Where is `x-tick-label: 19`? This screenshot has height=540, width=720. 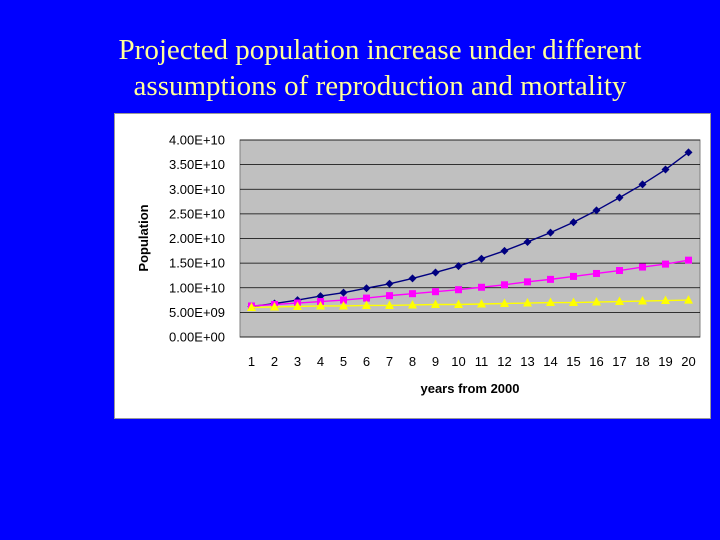 x-tick-label: 19 is located at coordinates (665, 361).